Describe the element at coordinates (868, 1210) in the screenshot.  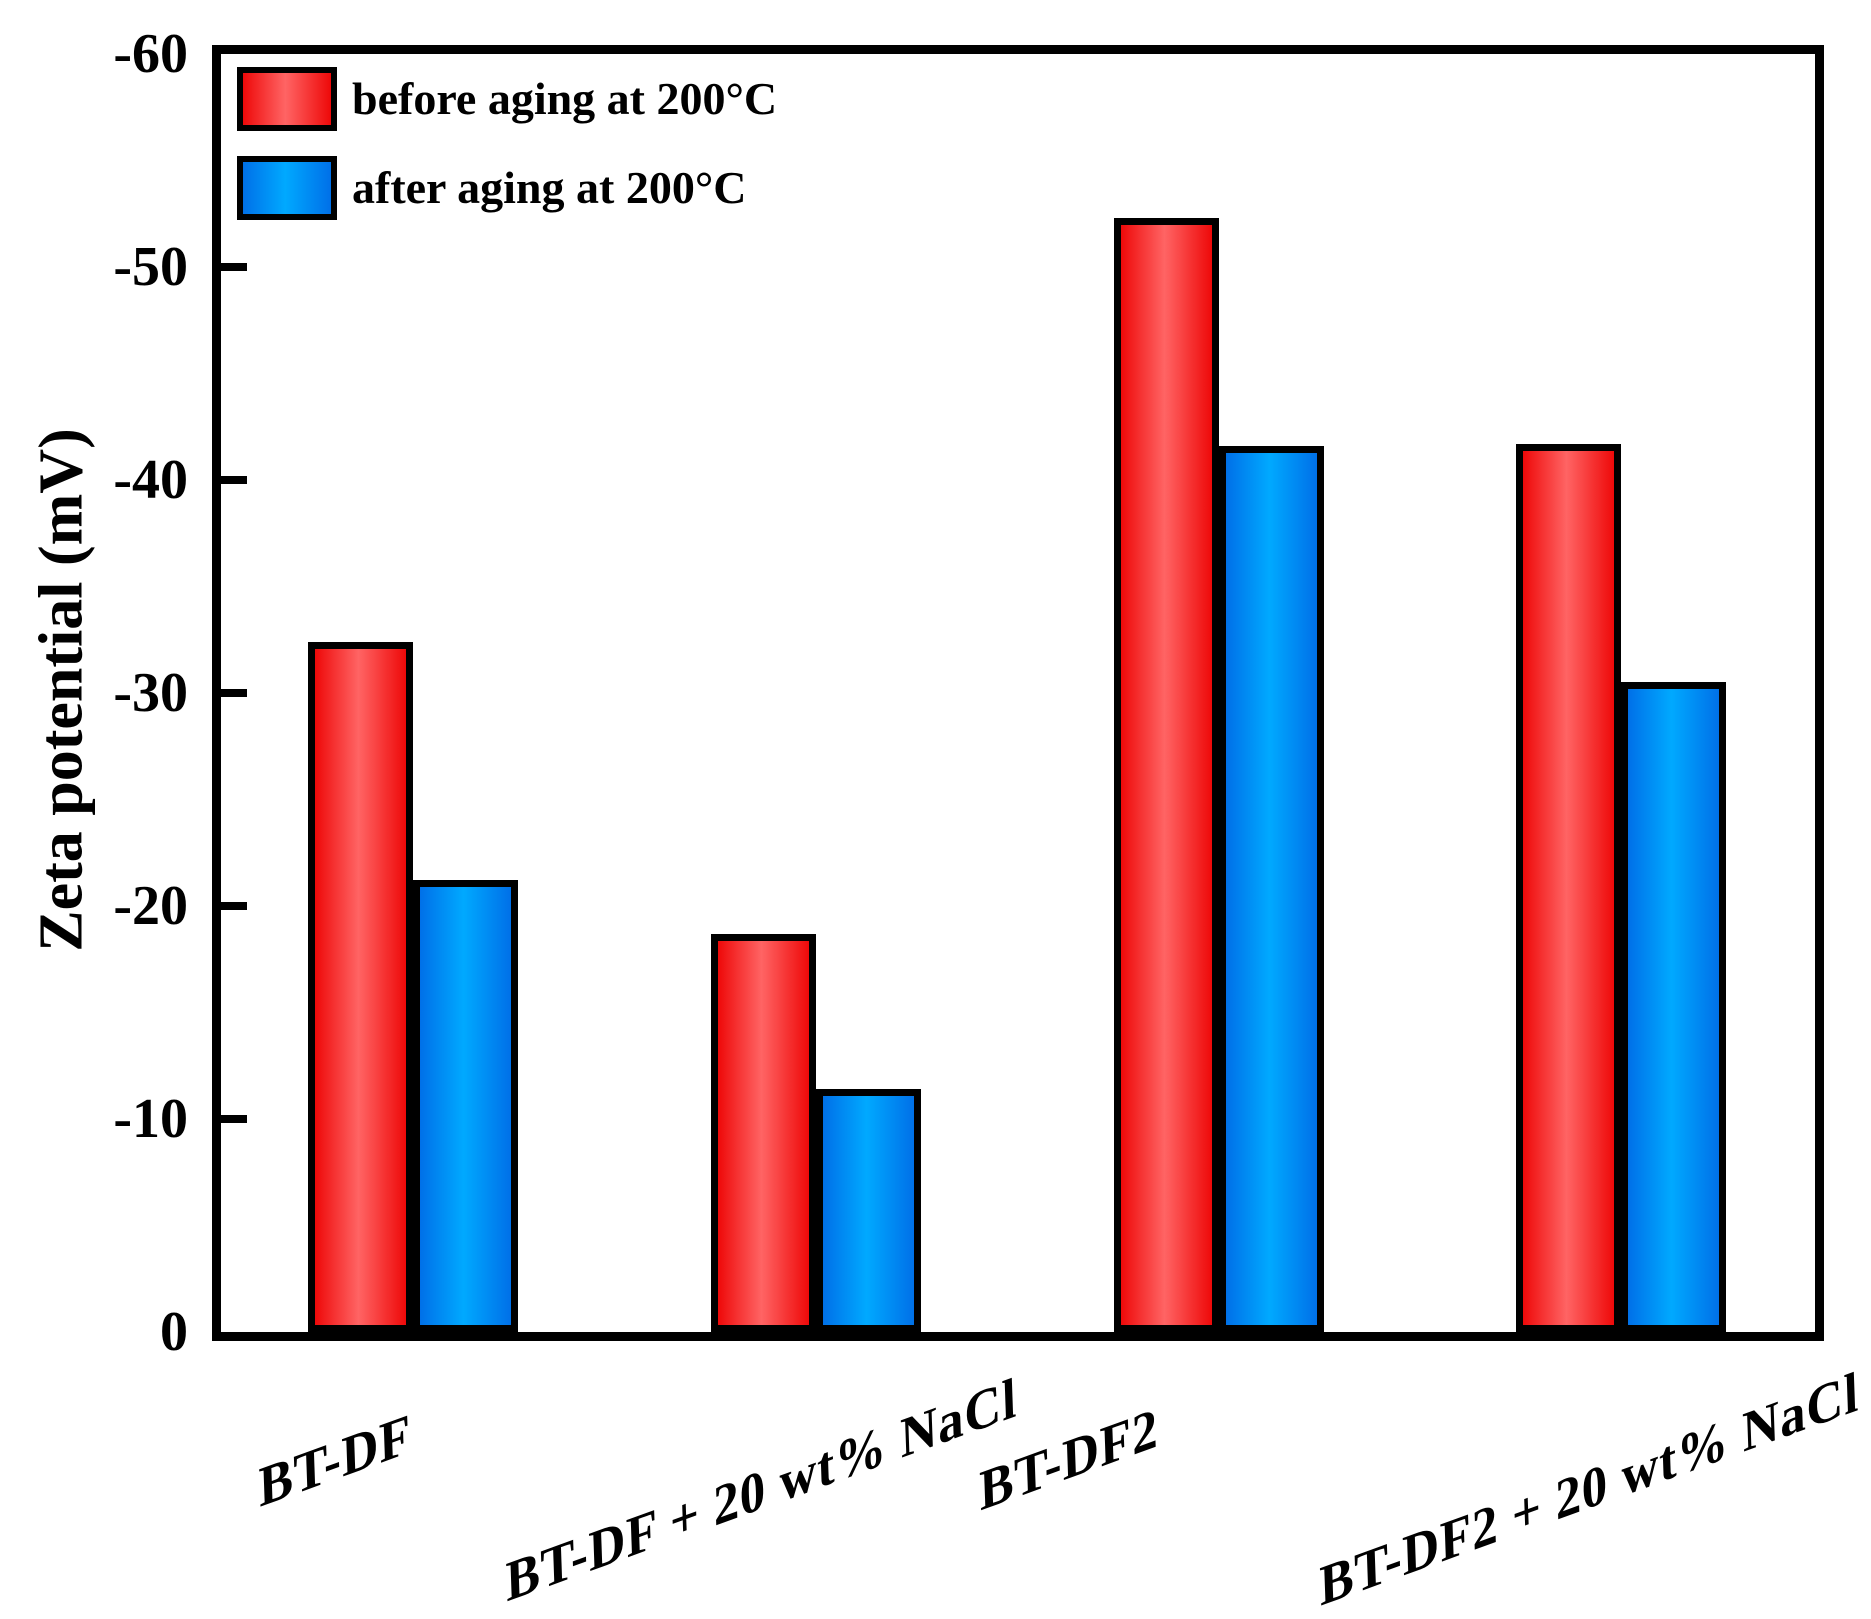
I see `bar-after-aging-BT-DF-20-wt-NaCl` at that location.